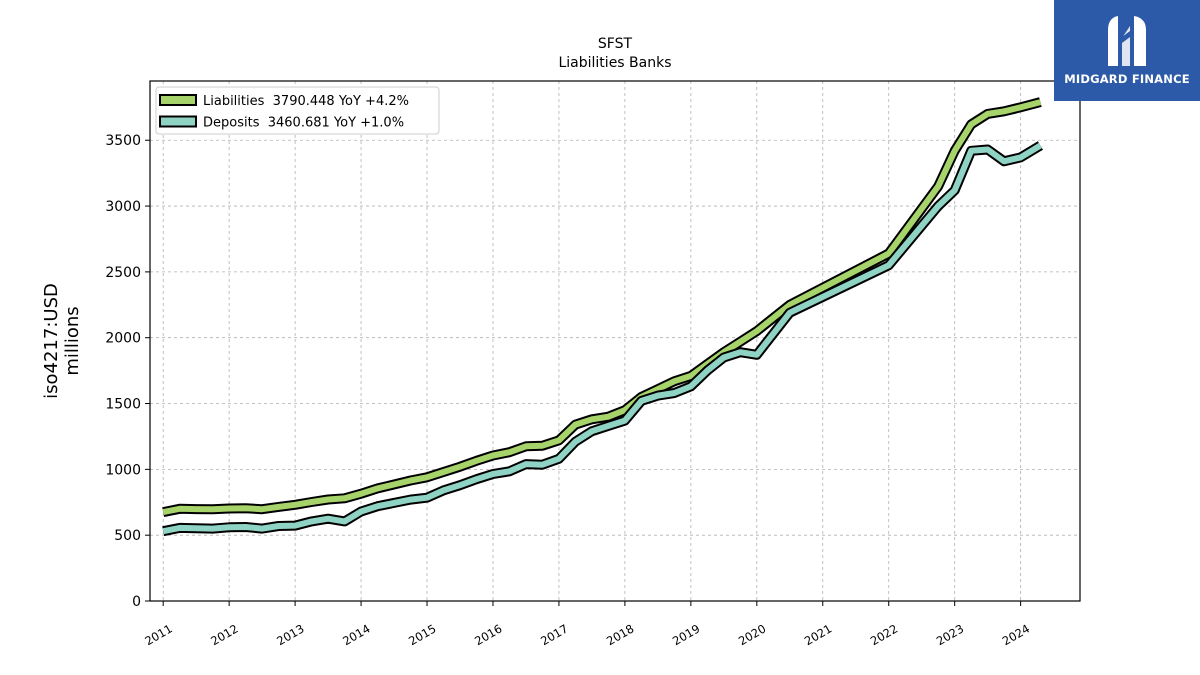  I want to click on x-tick-label: 2012, so click(224, 634).